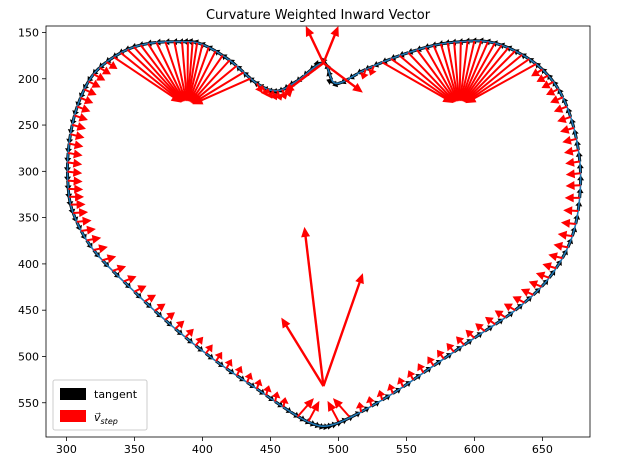 The image size is (620, 467). What do you see at coordinates (542, 449) in the screenshot?
I see `x-tick-label: 650` at bounding box center [542, 449].